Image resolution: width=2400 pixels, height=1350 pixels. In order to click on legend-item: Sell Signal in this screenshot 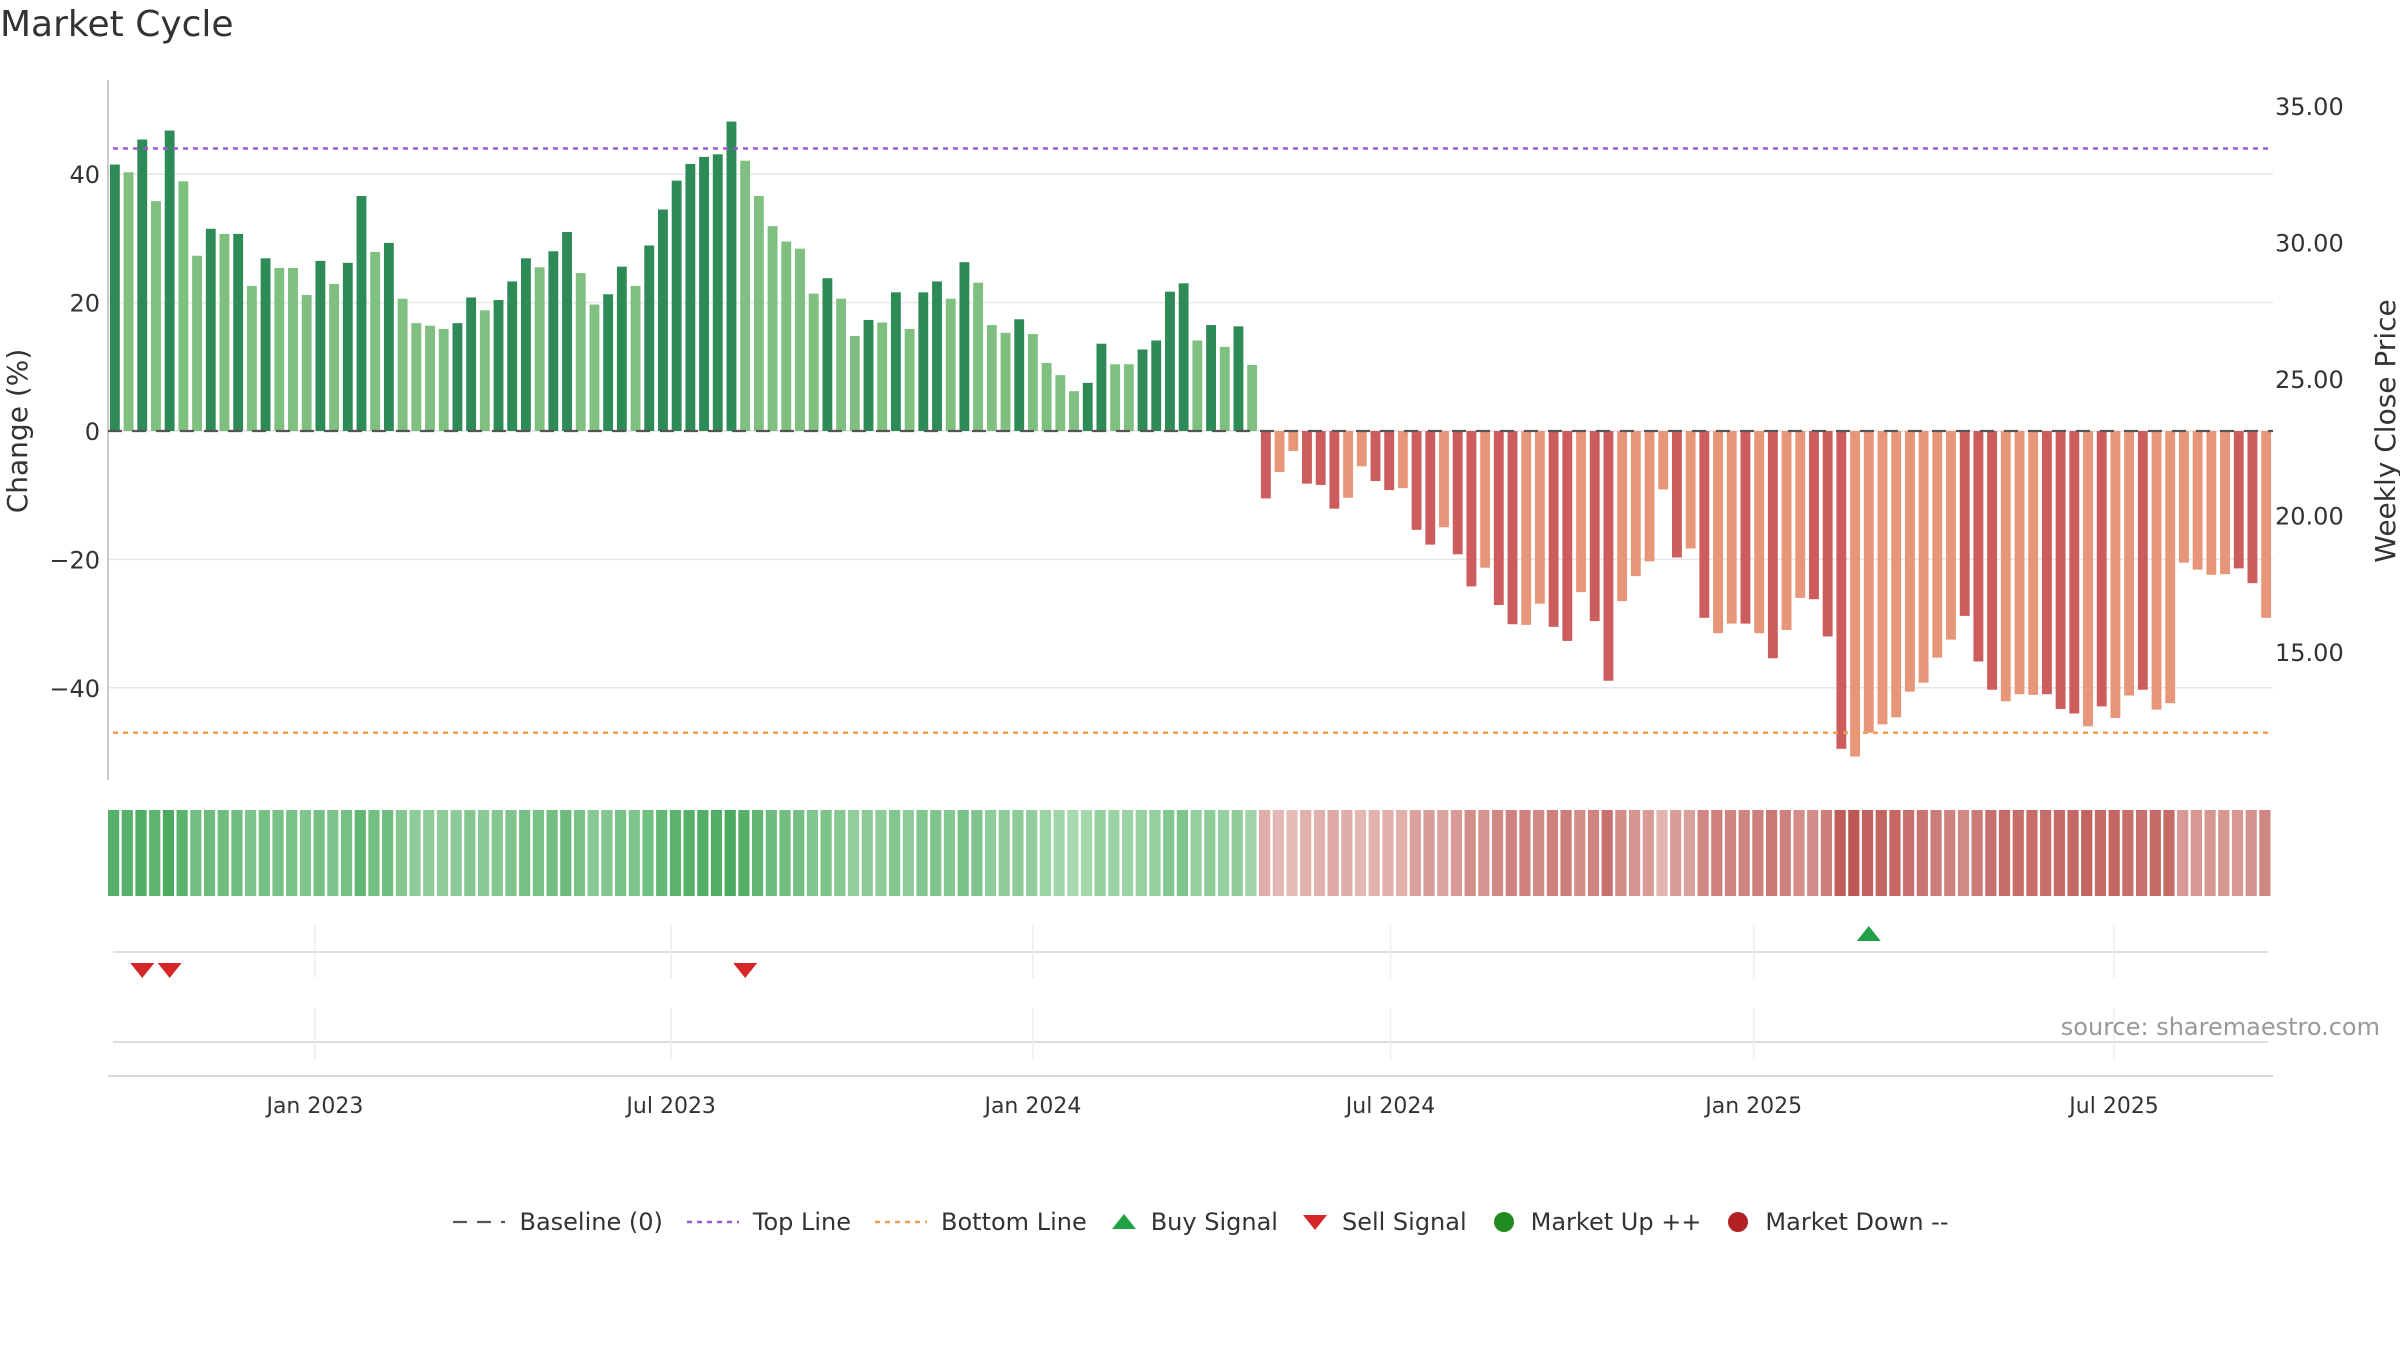, I will do `click(1383, 1222)`.